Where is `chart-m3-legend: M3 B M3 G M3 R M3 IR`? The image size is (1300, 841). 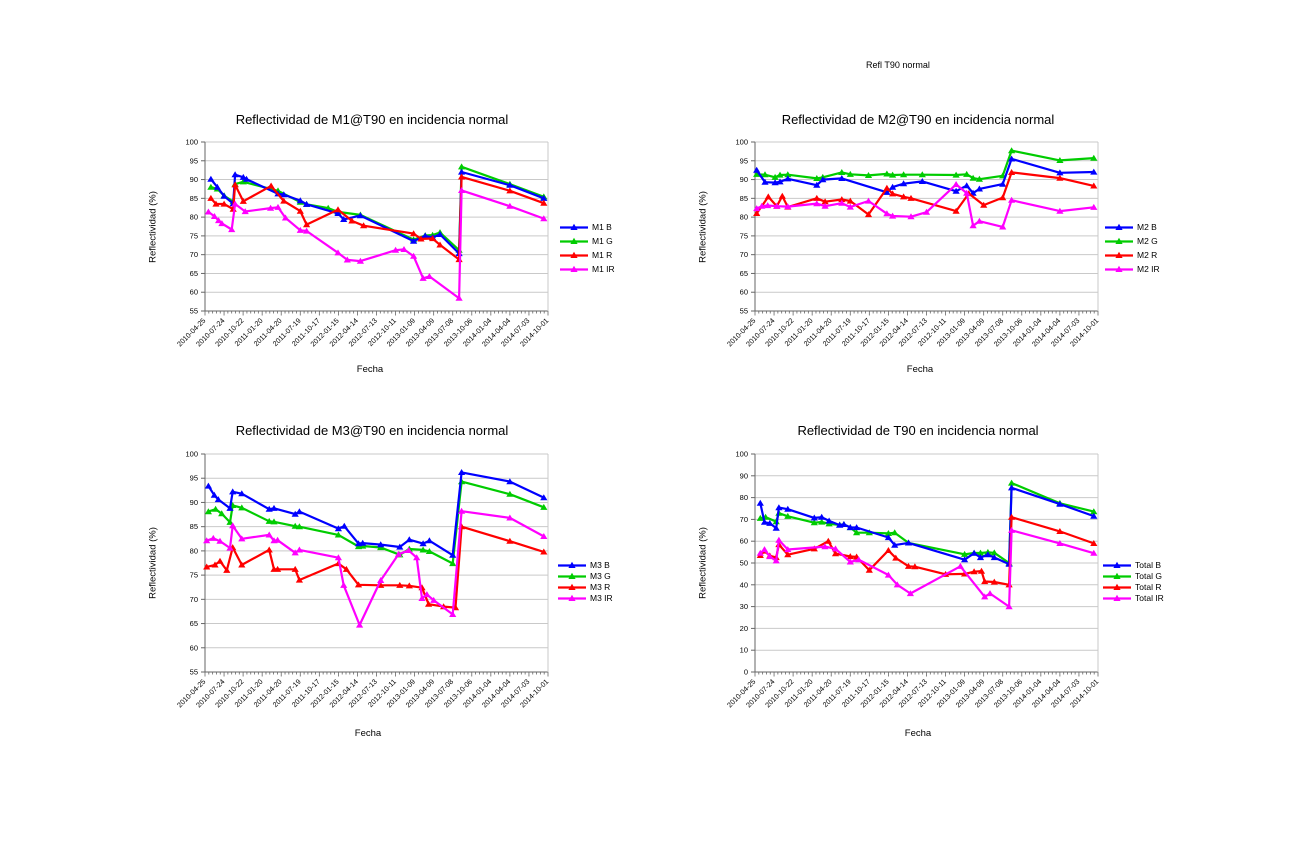
chart-m3-legend: M3 B M3 G M3 R M3 IR is located at coordinates (585, 581).